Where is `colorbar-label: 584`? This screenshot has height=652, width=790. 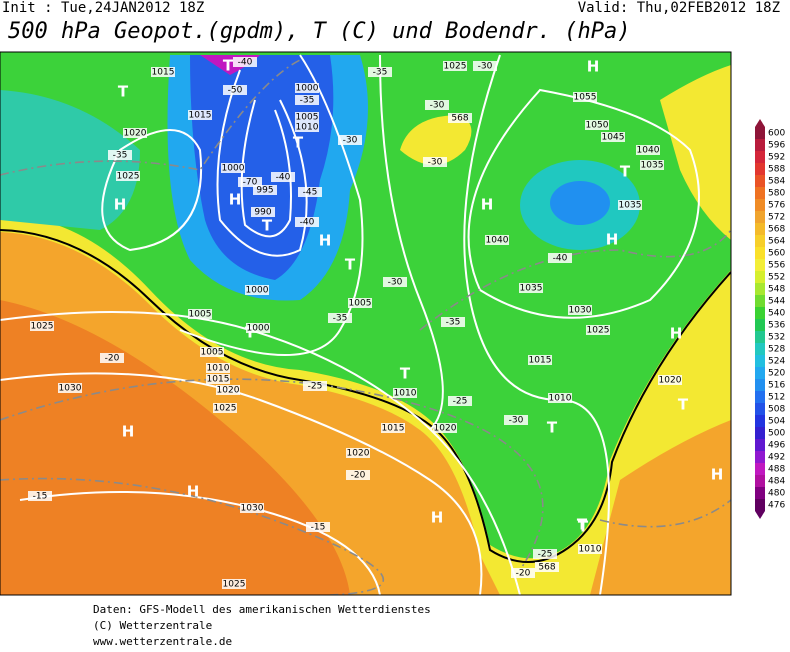
colorbar-label: 584 is located at coordinates (776, 182).